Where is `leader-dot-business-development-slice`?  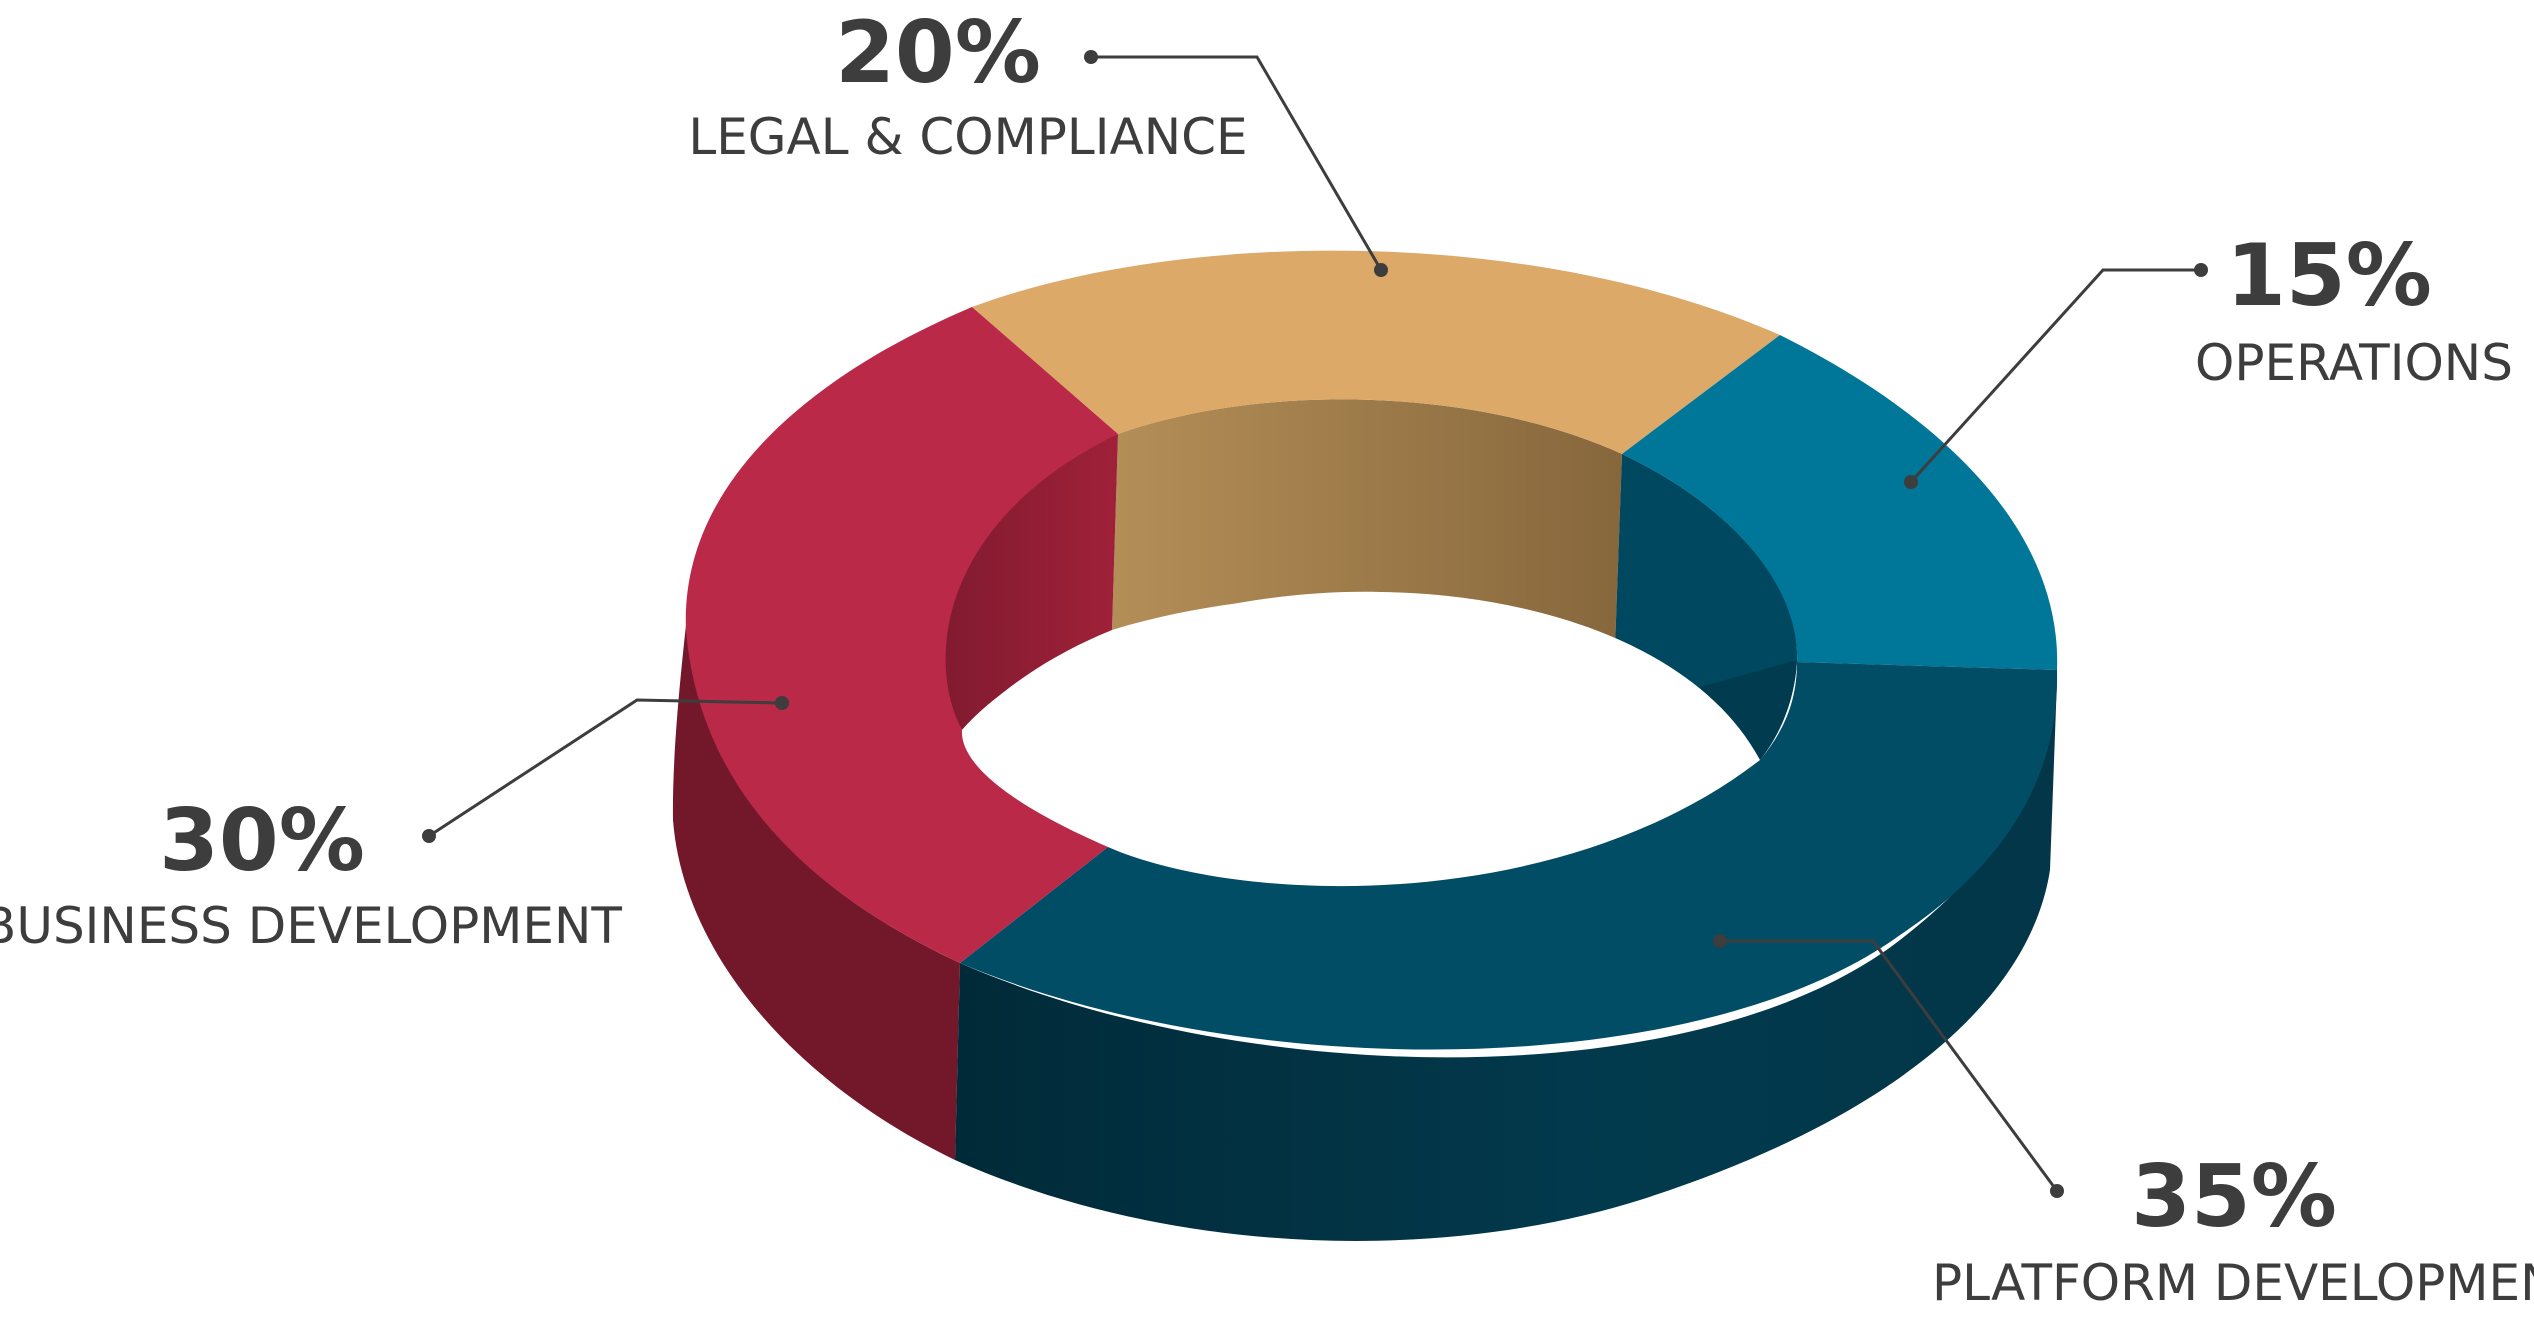
leader-dot-business-development-slice is located at coordinates (782, 703).